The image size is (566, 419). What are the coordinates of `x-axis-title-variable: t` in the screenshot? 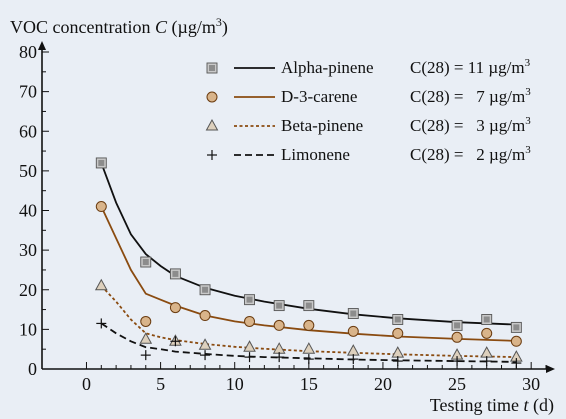 It's located at (526, 405).